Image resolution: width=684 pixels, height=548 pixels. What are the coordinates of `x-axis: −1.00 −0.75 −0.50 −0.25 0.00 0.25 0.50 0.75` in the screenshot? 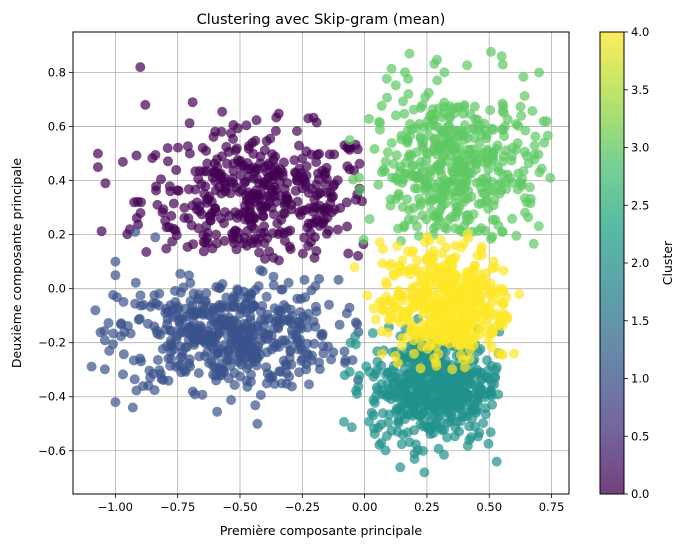 It's located at (331, 504).